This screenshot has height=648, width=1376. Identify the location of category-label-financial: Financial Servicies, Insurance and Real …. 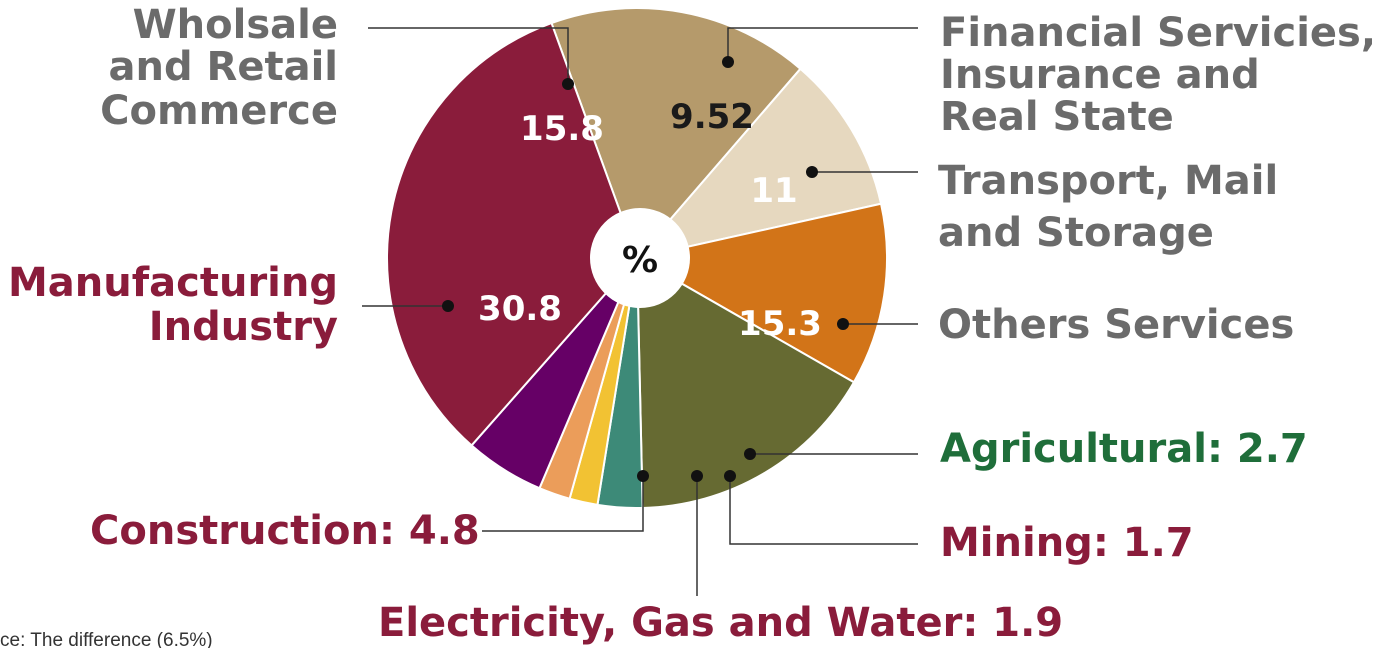
(1158, 75).